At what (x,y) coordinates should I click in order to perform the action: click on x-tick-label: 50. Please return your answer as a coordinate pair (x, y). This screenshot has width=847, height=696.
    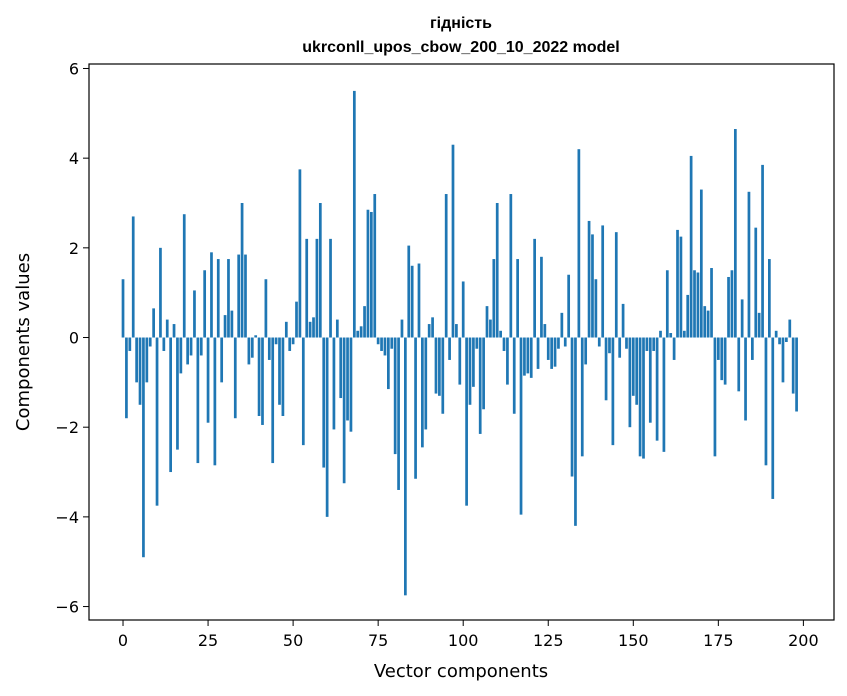
    Looking at the image, I should click on (293, 640).